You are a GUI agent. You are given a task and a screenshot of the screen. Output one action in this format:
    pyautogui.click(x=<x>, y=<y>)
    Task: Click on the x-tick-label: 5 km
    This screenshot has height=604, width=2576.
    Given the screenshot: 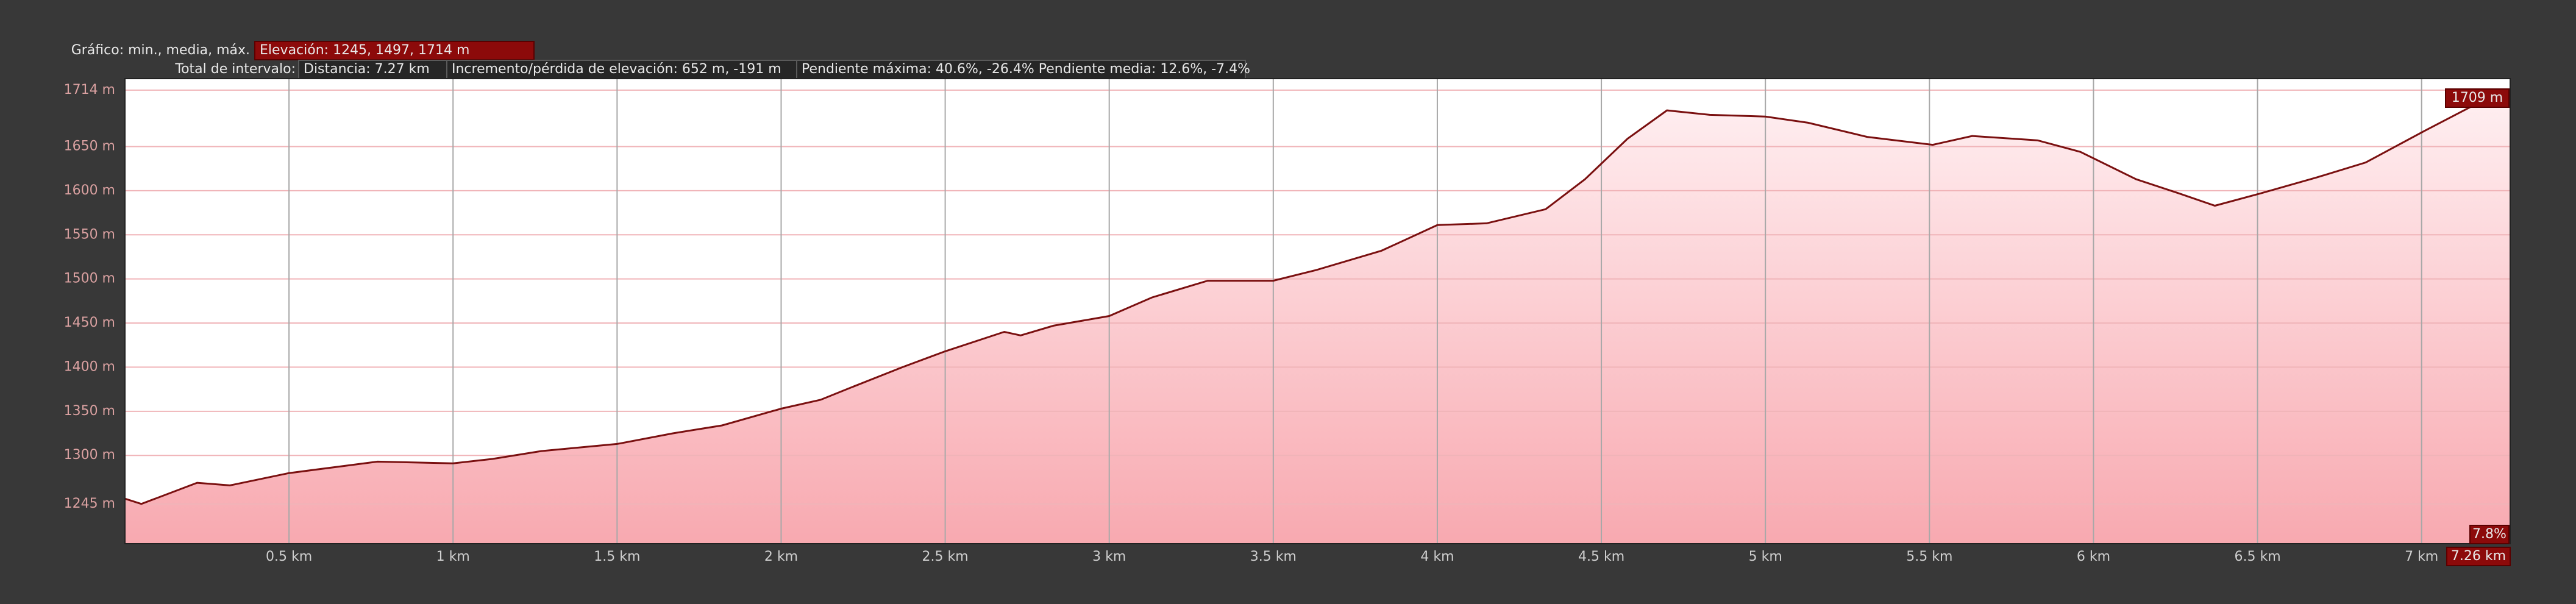 What is the action you would take?
    pyautogui.click(x=1765, y=556)
    